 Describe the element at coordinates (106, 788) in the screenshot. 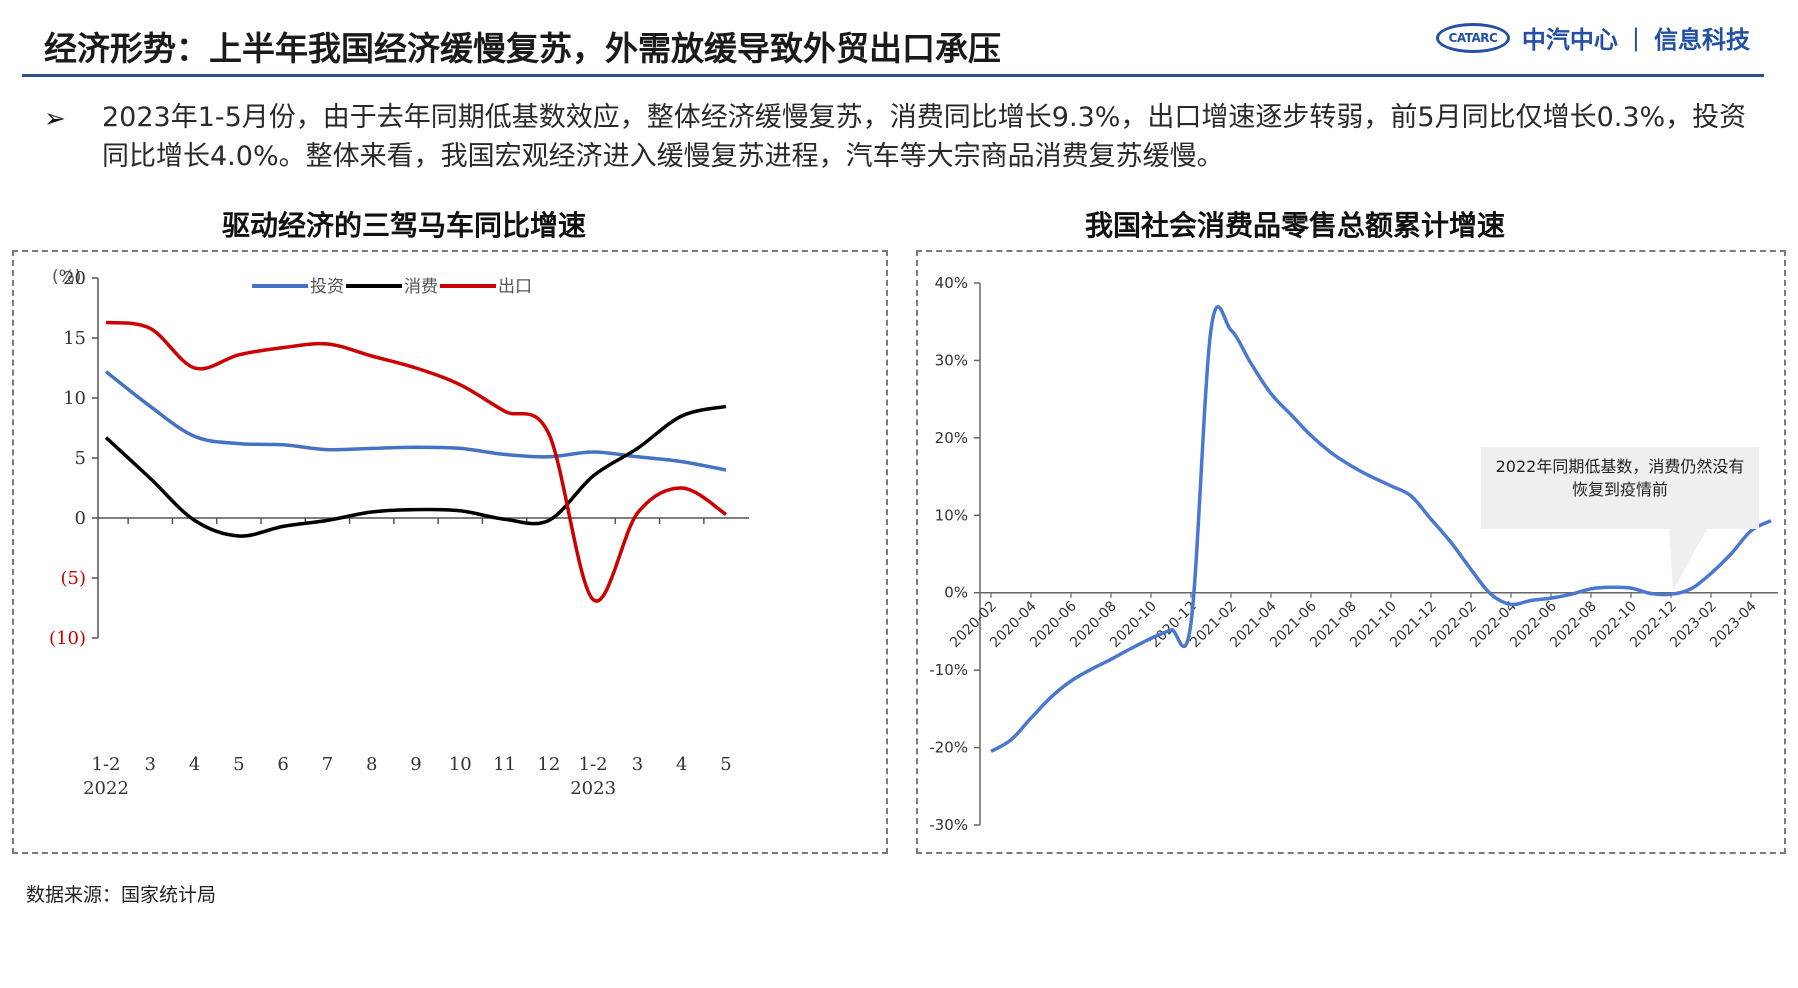

I see `left-chart-year-label: 2022` at that location.